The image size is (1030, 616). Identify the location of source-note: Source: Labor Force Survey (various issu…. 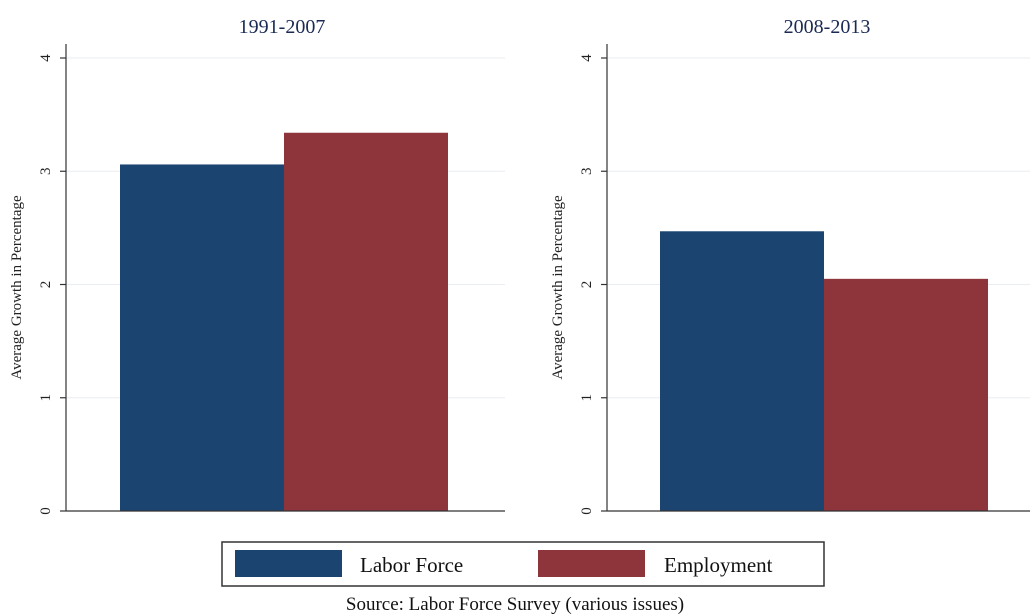
(515, 604).